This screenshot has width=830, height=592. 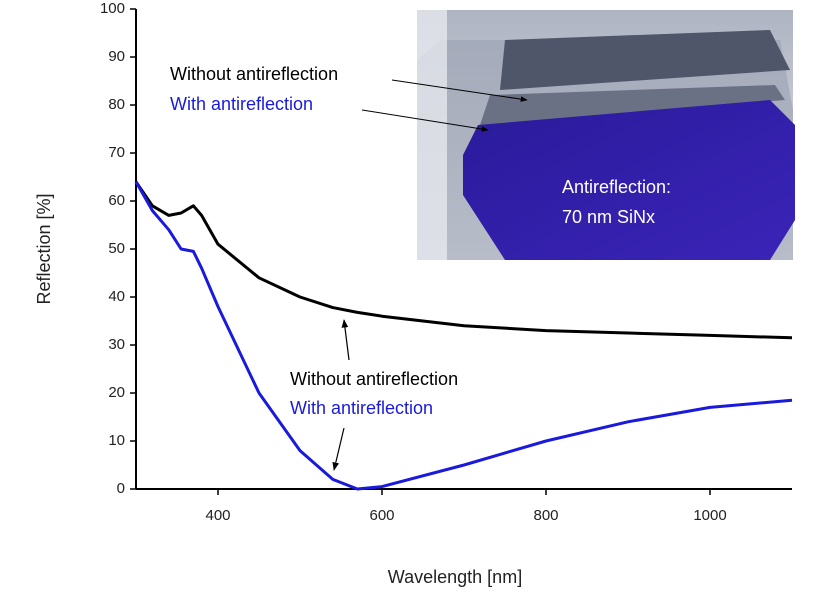 What do you see at coordinates (121, 488) in the screenshot?
I see `y-tick-label: 0` at bounding box center [121, 488].